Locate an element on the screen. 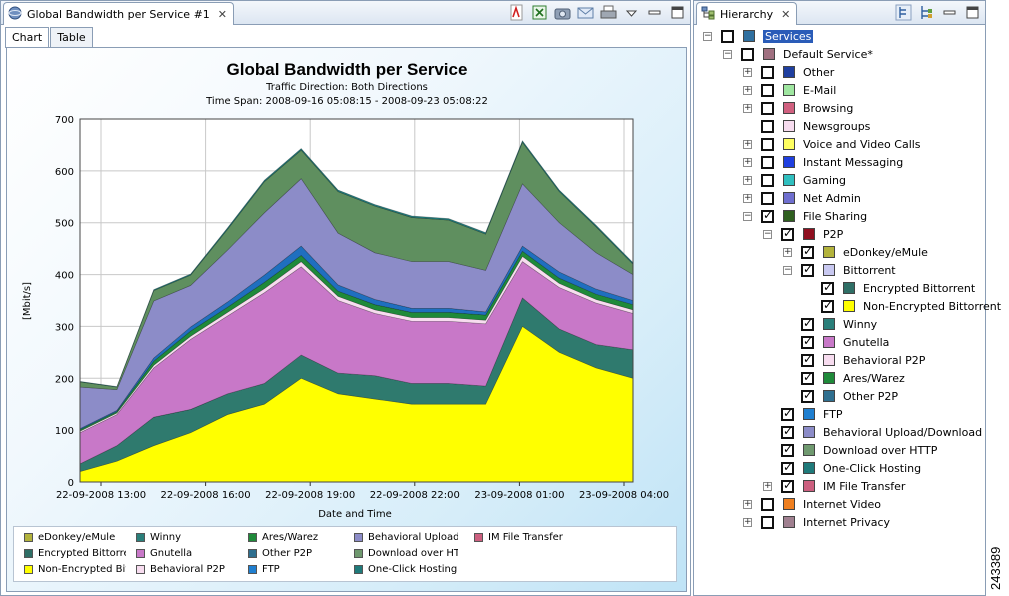  hierarchy-view-tab: Hierarchy ✕ is located at coordinates (747, 13).